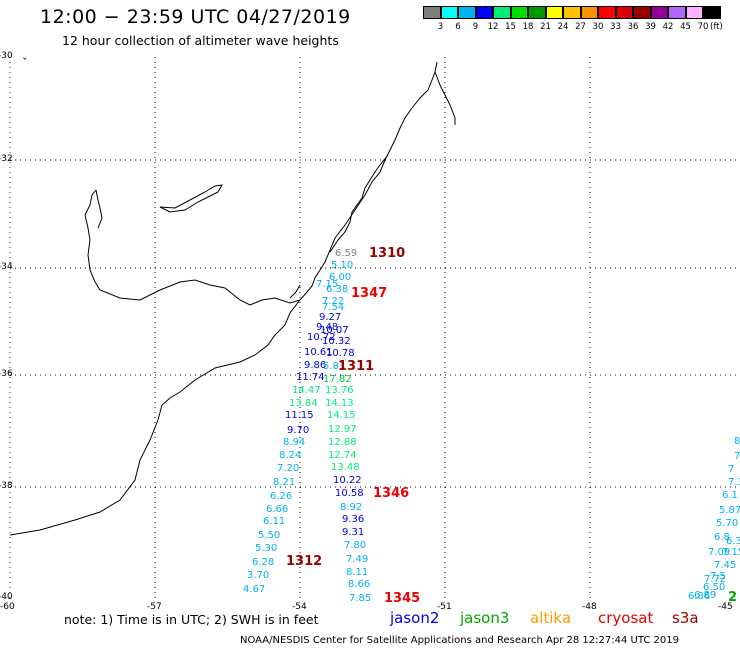 This screenshot has height=650, width=740. I want to click on swh-value: 6.1, so click(730, 495).